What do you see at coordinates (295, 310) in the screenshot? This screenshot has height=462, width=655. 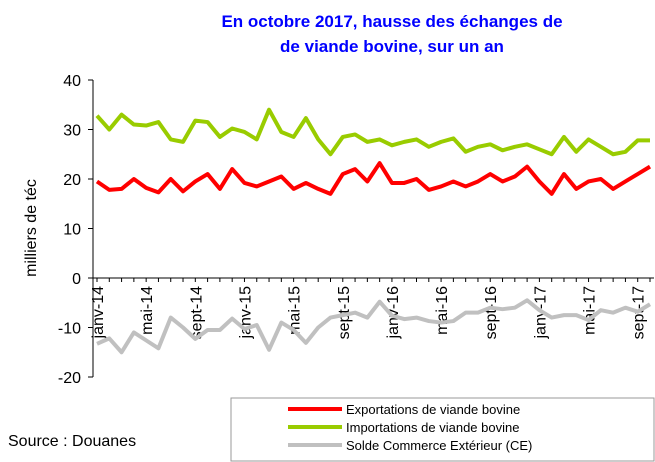 I see `x-tick-label: mai-15` at bounding box center [295, 310].